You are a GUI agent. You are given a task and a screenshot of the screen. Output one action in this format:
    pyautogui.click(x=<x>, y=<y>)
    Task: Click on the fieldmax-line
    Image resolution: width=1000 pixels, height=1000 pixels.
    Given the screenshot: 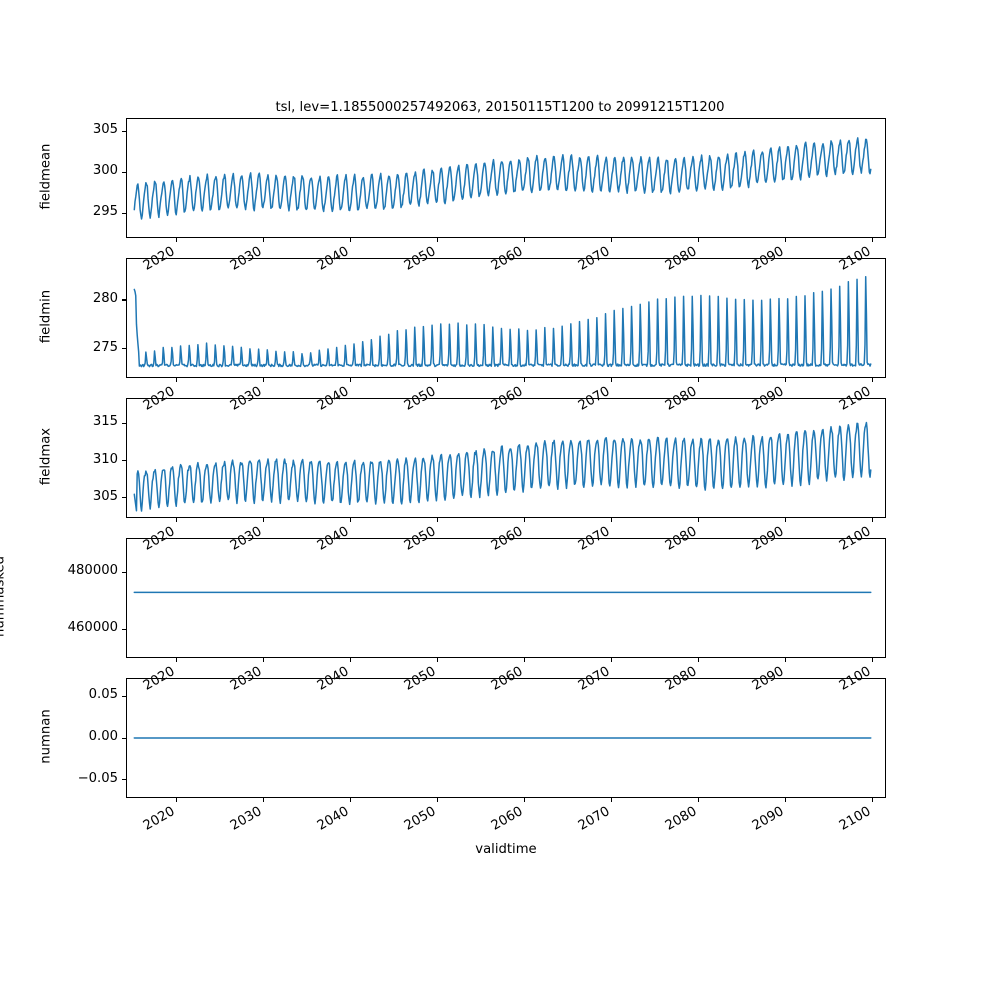 What is the action you would take?
    pyautogui.click(x=502, y=466)
    